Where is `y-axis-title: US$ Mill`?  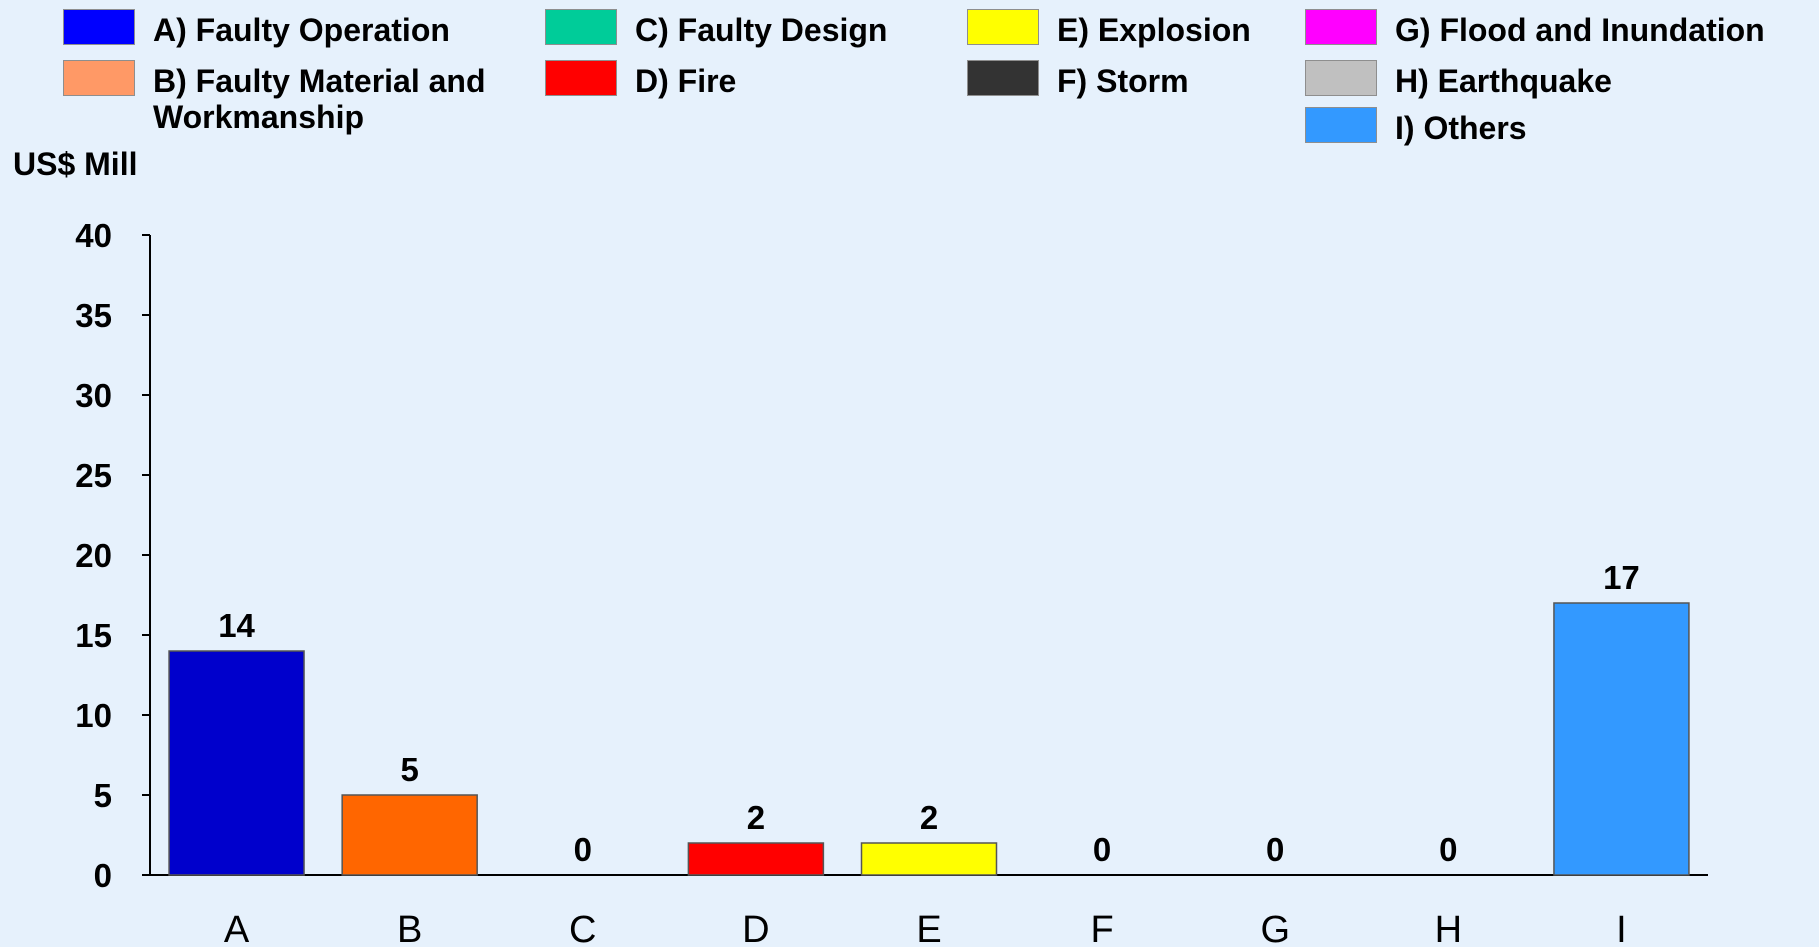
y-axis-title: US$ Mill is located at coordinates (75, 164).